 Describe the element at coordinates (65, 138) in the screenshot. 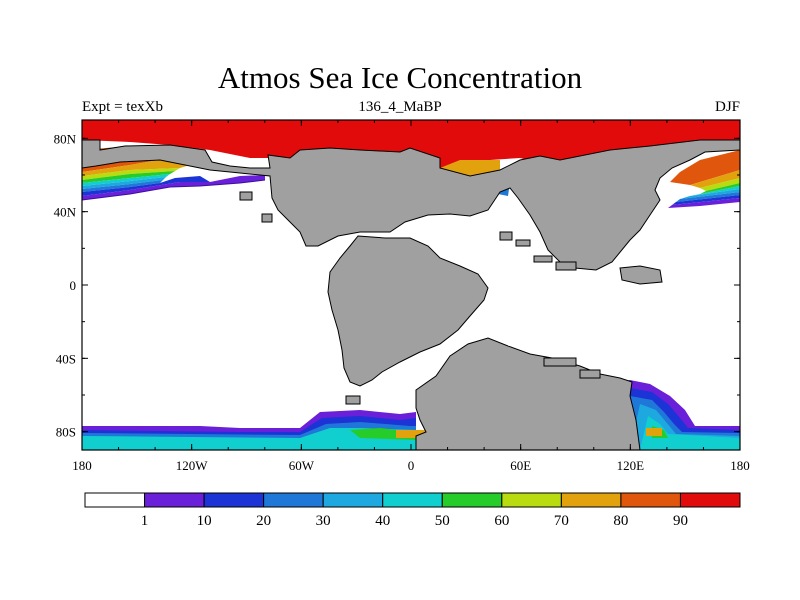

I see `y-tick-label: 80N` at that location.